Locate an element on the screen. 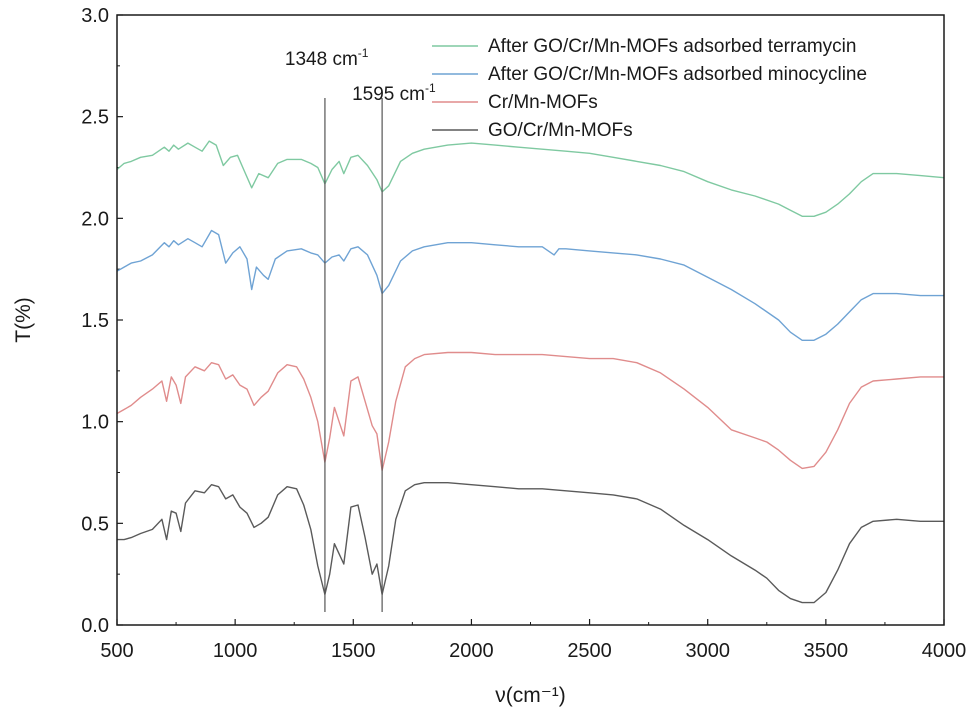  x-axis-title: ν(cm⁻¹) is located at coordinates (530, 695).